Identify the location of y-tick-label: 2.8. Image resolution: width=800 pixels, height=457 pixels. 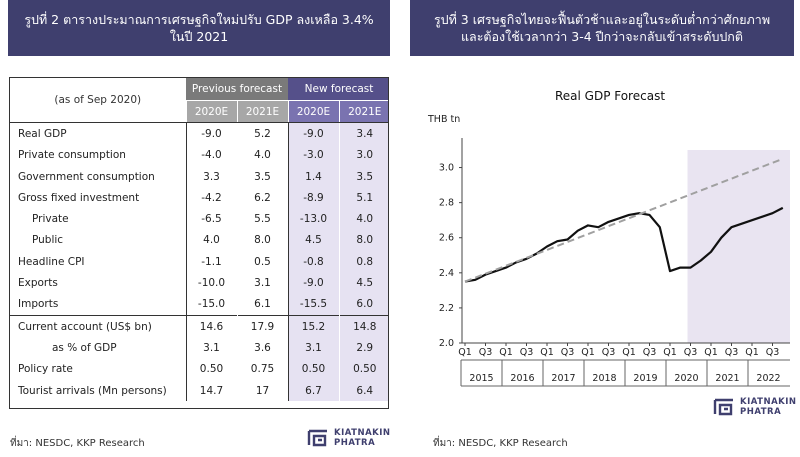
(446, 203).